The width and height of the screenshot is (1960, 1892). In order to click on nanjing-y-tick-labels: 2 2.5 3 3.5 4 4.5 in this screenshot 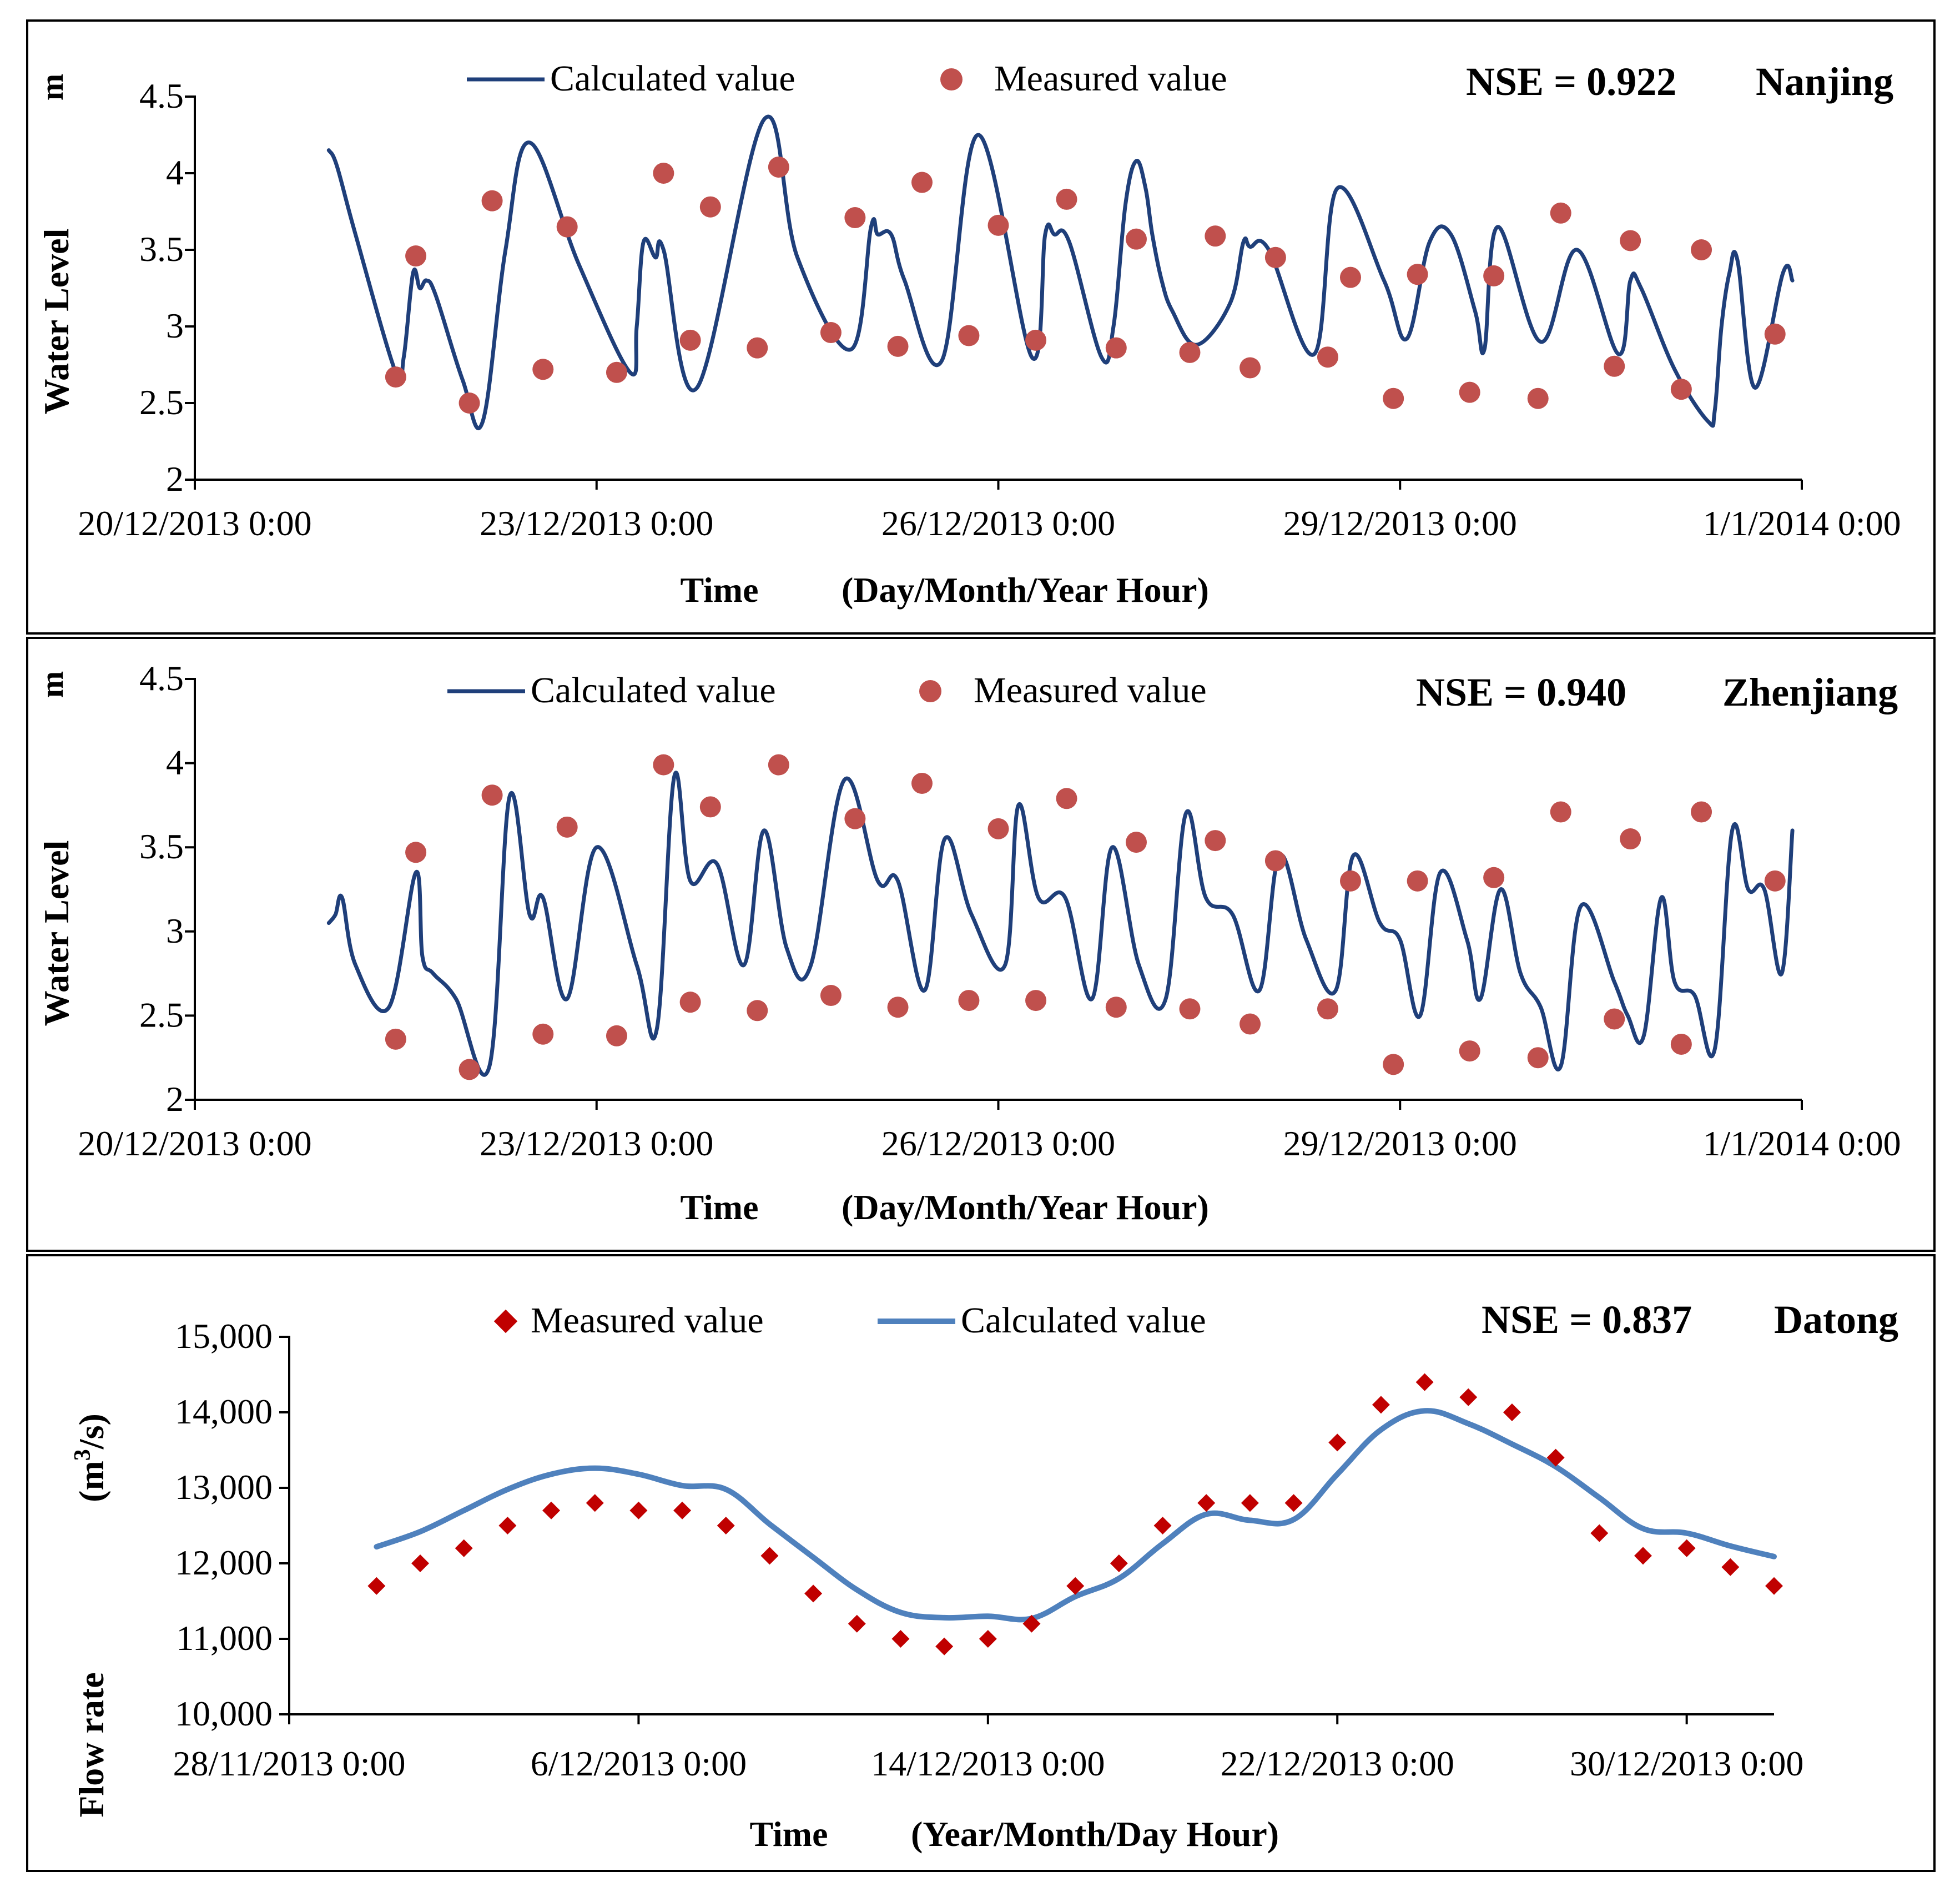, I will do `click(161, 287)`.